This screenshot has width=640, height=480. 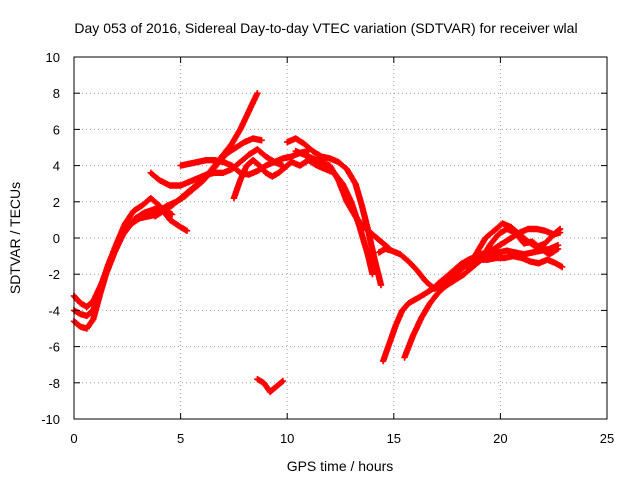 I want to click on y-axis-label: SDTVAR / TECUs, so click(x=15, y=238).